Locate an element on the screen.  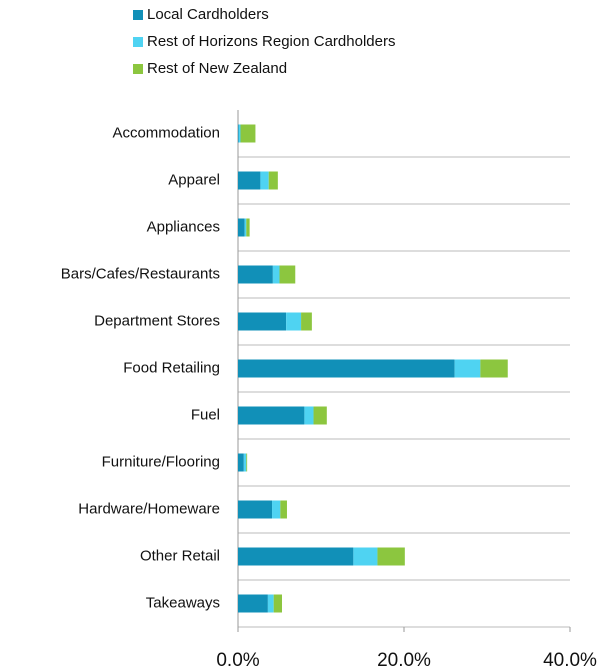
category-label: Takeaways is located at coordinates (183, 602).